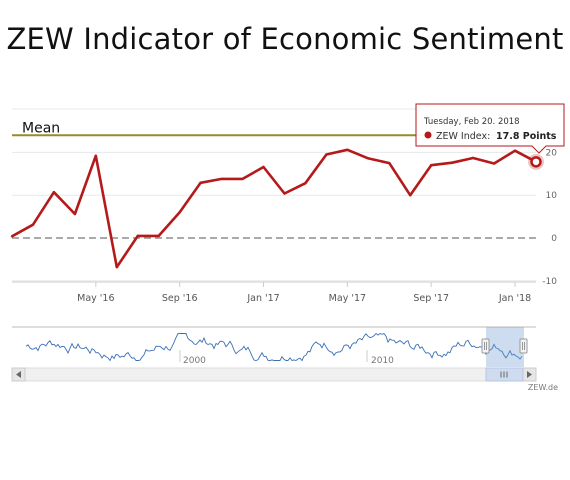 The width and height of the screenshot is (570, 480). I want to click on highlight-point, so click(536, 162).